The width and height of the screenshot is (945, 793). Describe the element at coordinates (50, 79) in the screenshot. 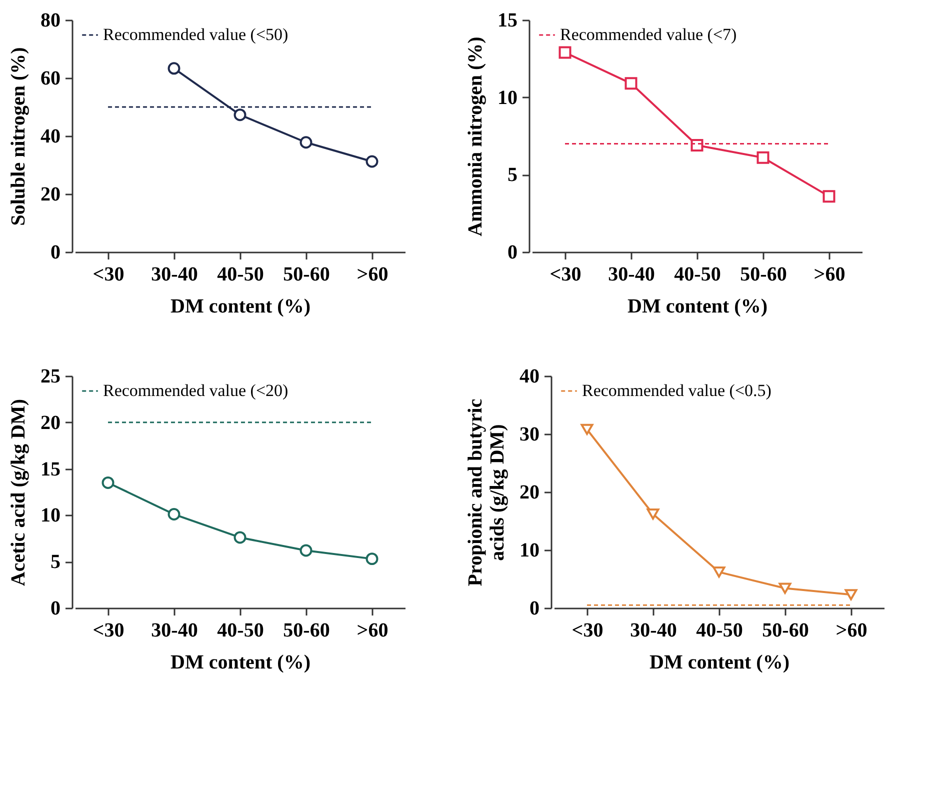

I see `y-tick-label: 60` at that location.